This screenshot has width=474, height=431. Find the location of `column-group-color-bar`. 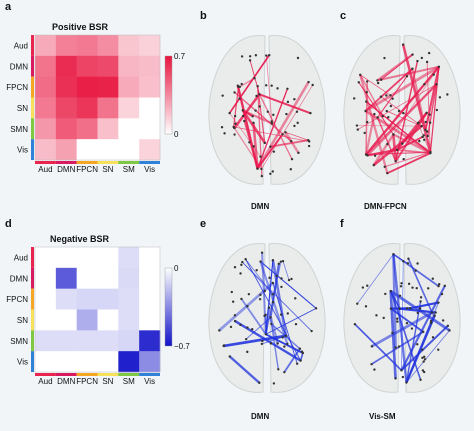

column-group-color-bar is located at coordinates (45, 374).